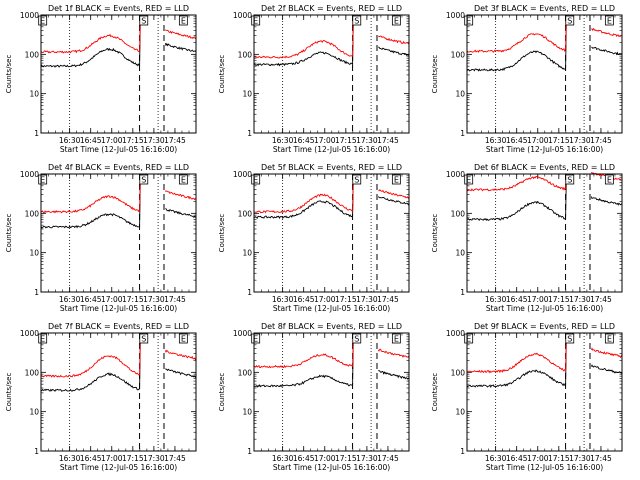  I want to click on chart-title: Det 8f BLACK = Events, RED = LLD, so click(331, 326).